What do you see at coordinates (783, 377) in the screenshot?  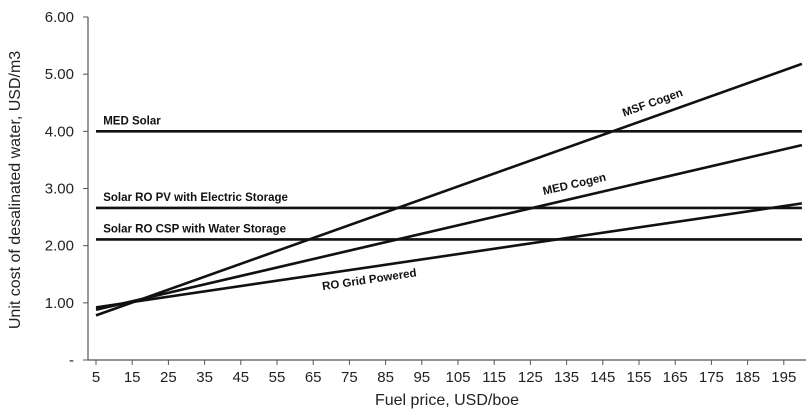 I see `x-tick-label: 195` at bounding box center [783, 377].